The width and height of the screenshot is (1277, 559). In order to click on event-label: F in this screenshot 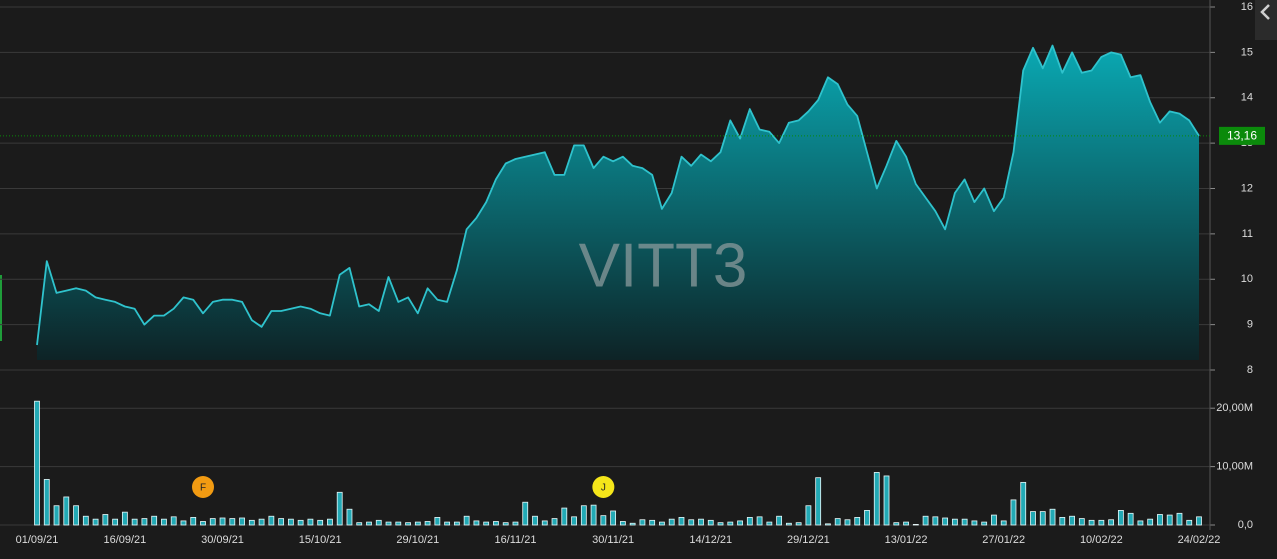, I will do `click(203, 488)`.